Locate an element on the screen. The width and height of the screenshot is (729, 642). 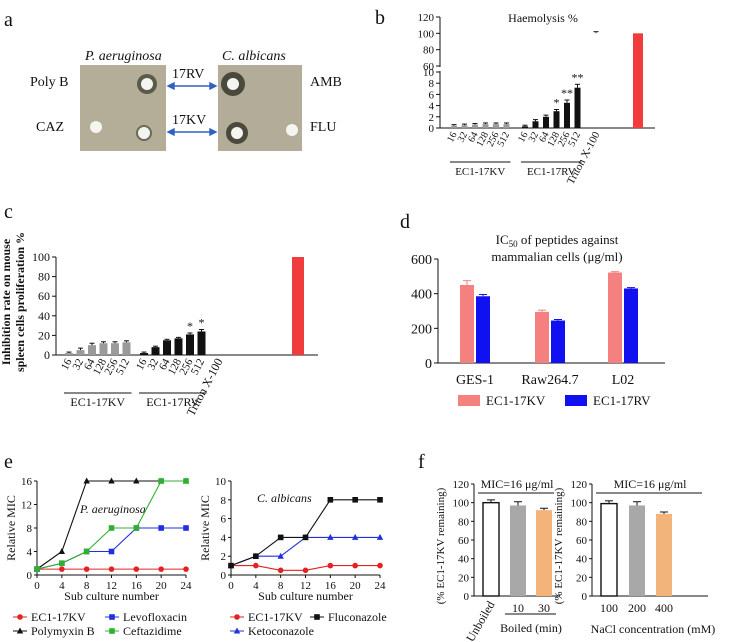
x-tick-label: 30 is located at coordinates (544, 608).